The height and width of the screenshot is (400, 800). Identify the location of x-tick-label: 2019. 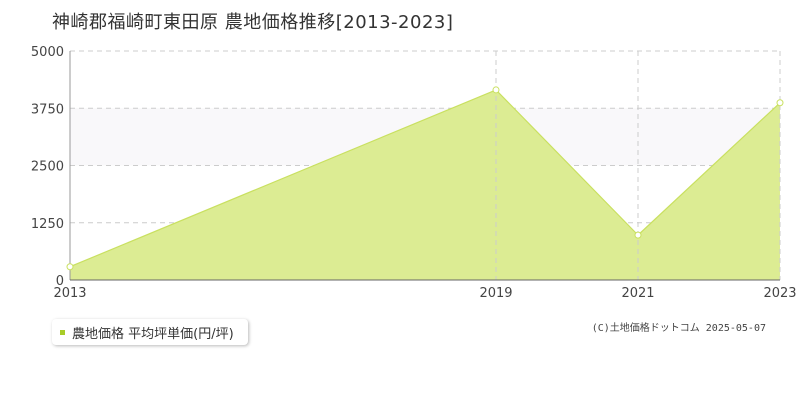
(495, 293).